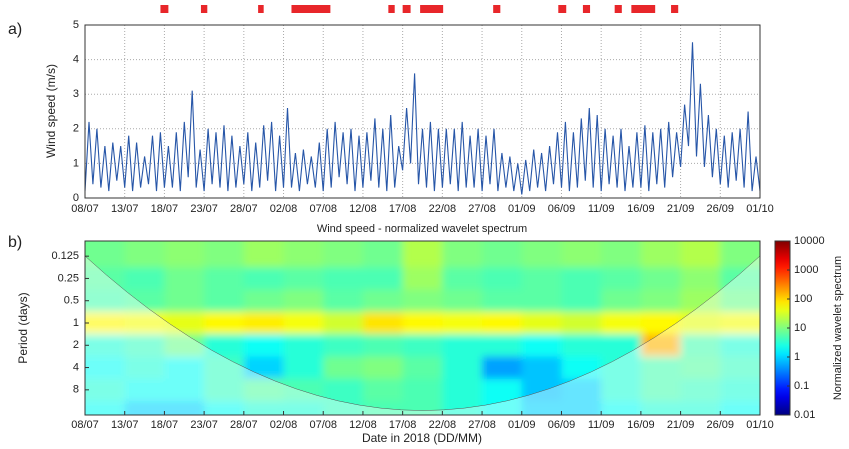  What do you see at coordinates (721, 425) in the screenshot?
I see `x-tick-label: 26/09` at bounding box center [721, 425].